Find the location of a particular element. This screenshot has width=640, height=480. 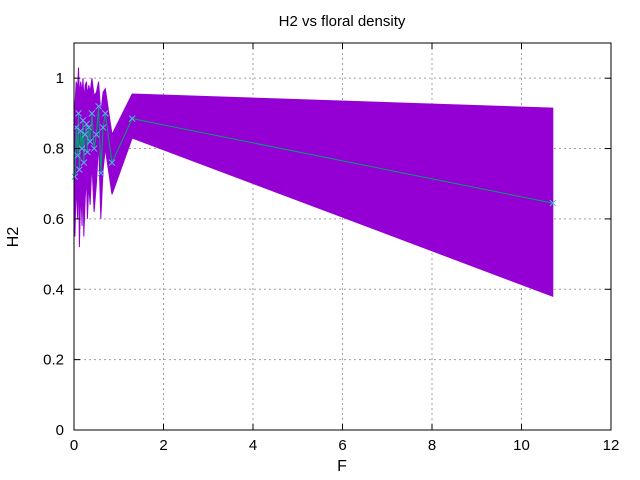

y-tick-label: 0.8 is located at coordinates (53, 149).